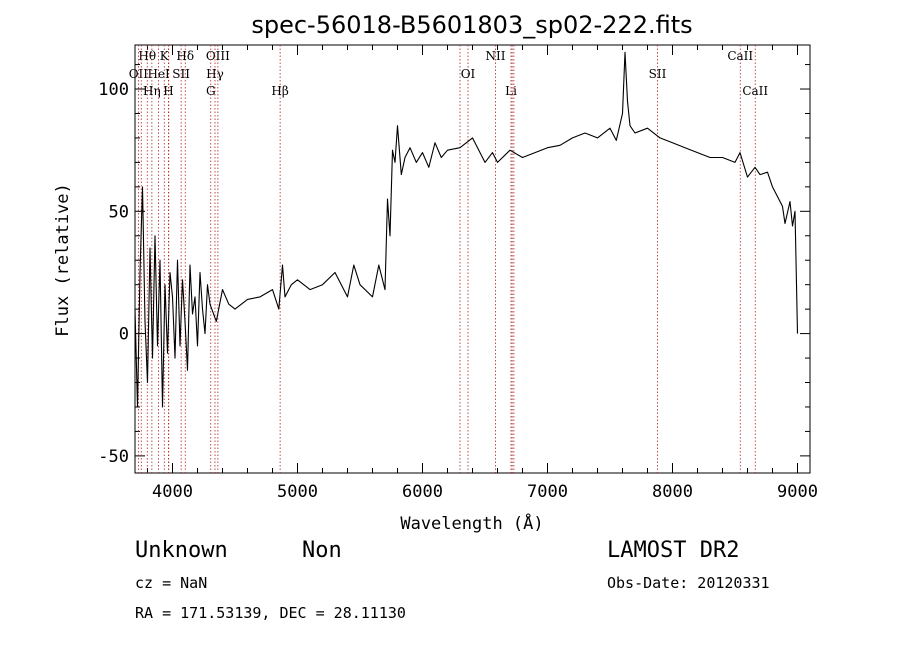 This screenshot has width=900, height=649. Describe the element at coordinates (113, 457) in the screenshot. I see `y-tick-label-0: -50` at that location.